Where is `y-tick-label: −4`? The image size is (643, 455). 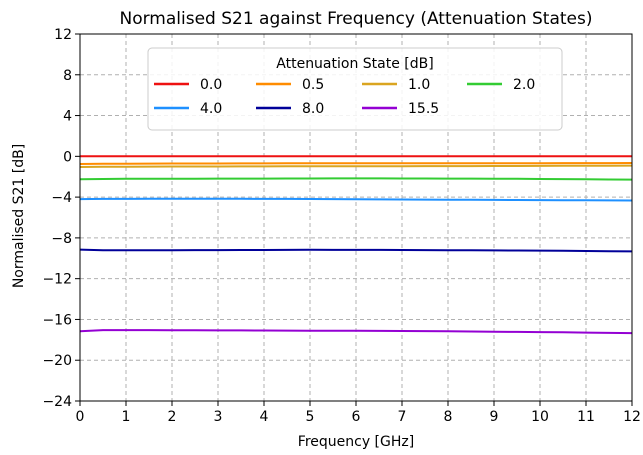 y-tick-label: −4 is located at coordinates (61, 198).